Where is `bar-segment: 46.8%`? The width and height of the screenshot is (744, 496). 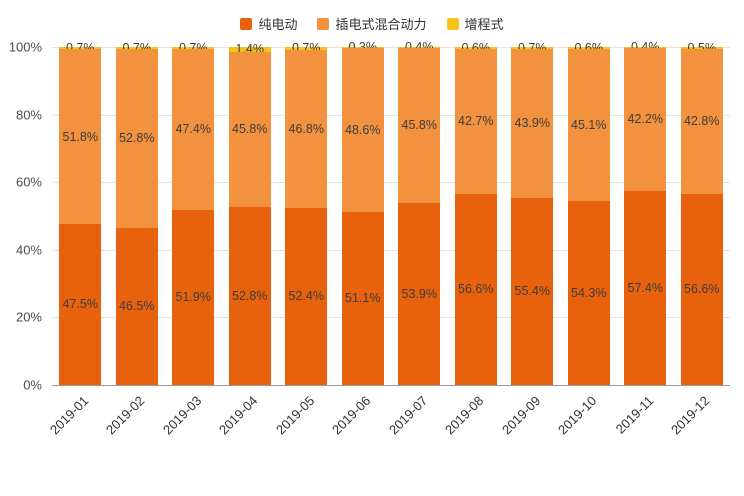 bar-segment: 46.8% is located at coordinates (306, 128).